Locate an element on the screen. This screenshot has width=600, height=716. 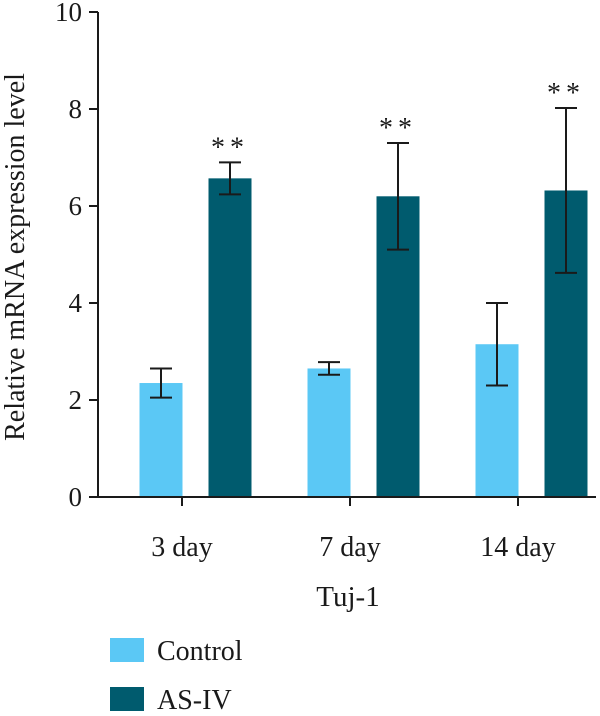
y-tick-label: 10 is located at coordinates (68, 13).